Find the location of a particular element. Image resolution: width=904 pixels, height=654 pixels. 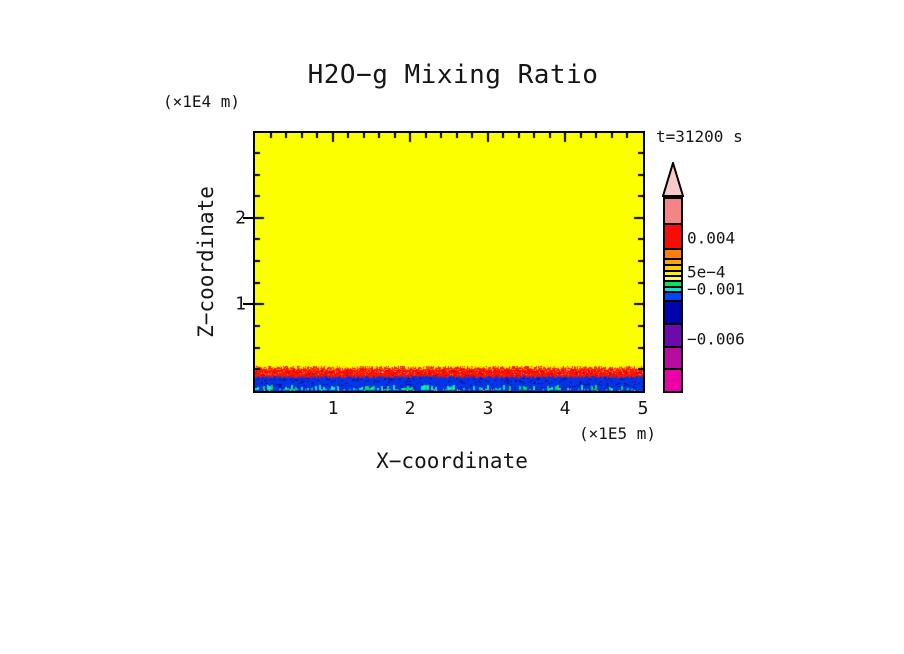

colorbar-segment-yellow is located at coordinates (673, 272).